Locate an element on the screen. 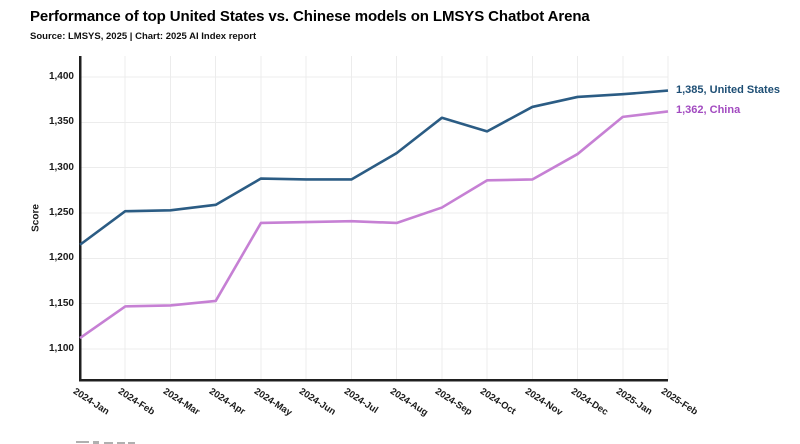 Image resolution: width=800 pixels, height=444 pixels. y-tick-label: 1,350 is located at coordinates (61, 122).